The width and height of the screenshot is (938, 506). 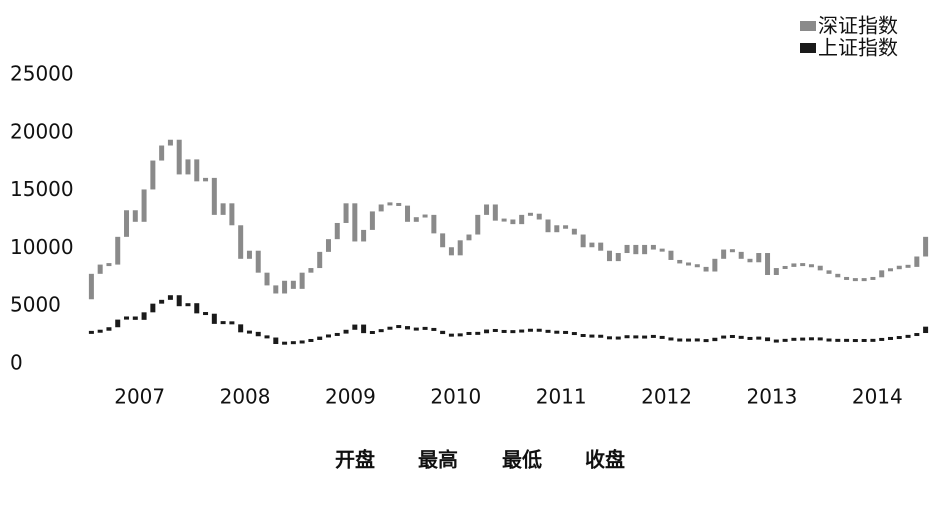 What do you see at coordinates (350, 397) in the screenshot?
I see `x-tick-label: 2009` at bounding box center [350, 397].